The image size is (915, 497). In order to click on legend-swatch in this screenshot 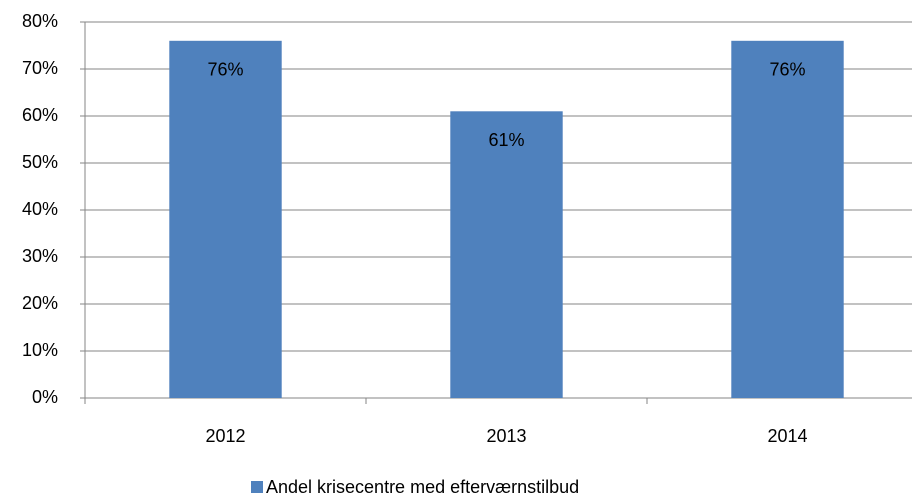, I will do `click(257, 487)`.